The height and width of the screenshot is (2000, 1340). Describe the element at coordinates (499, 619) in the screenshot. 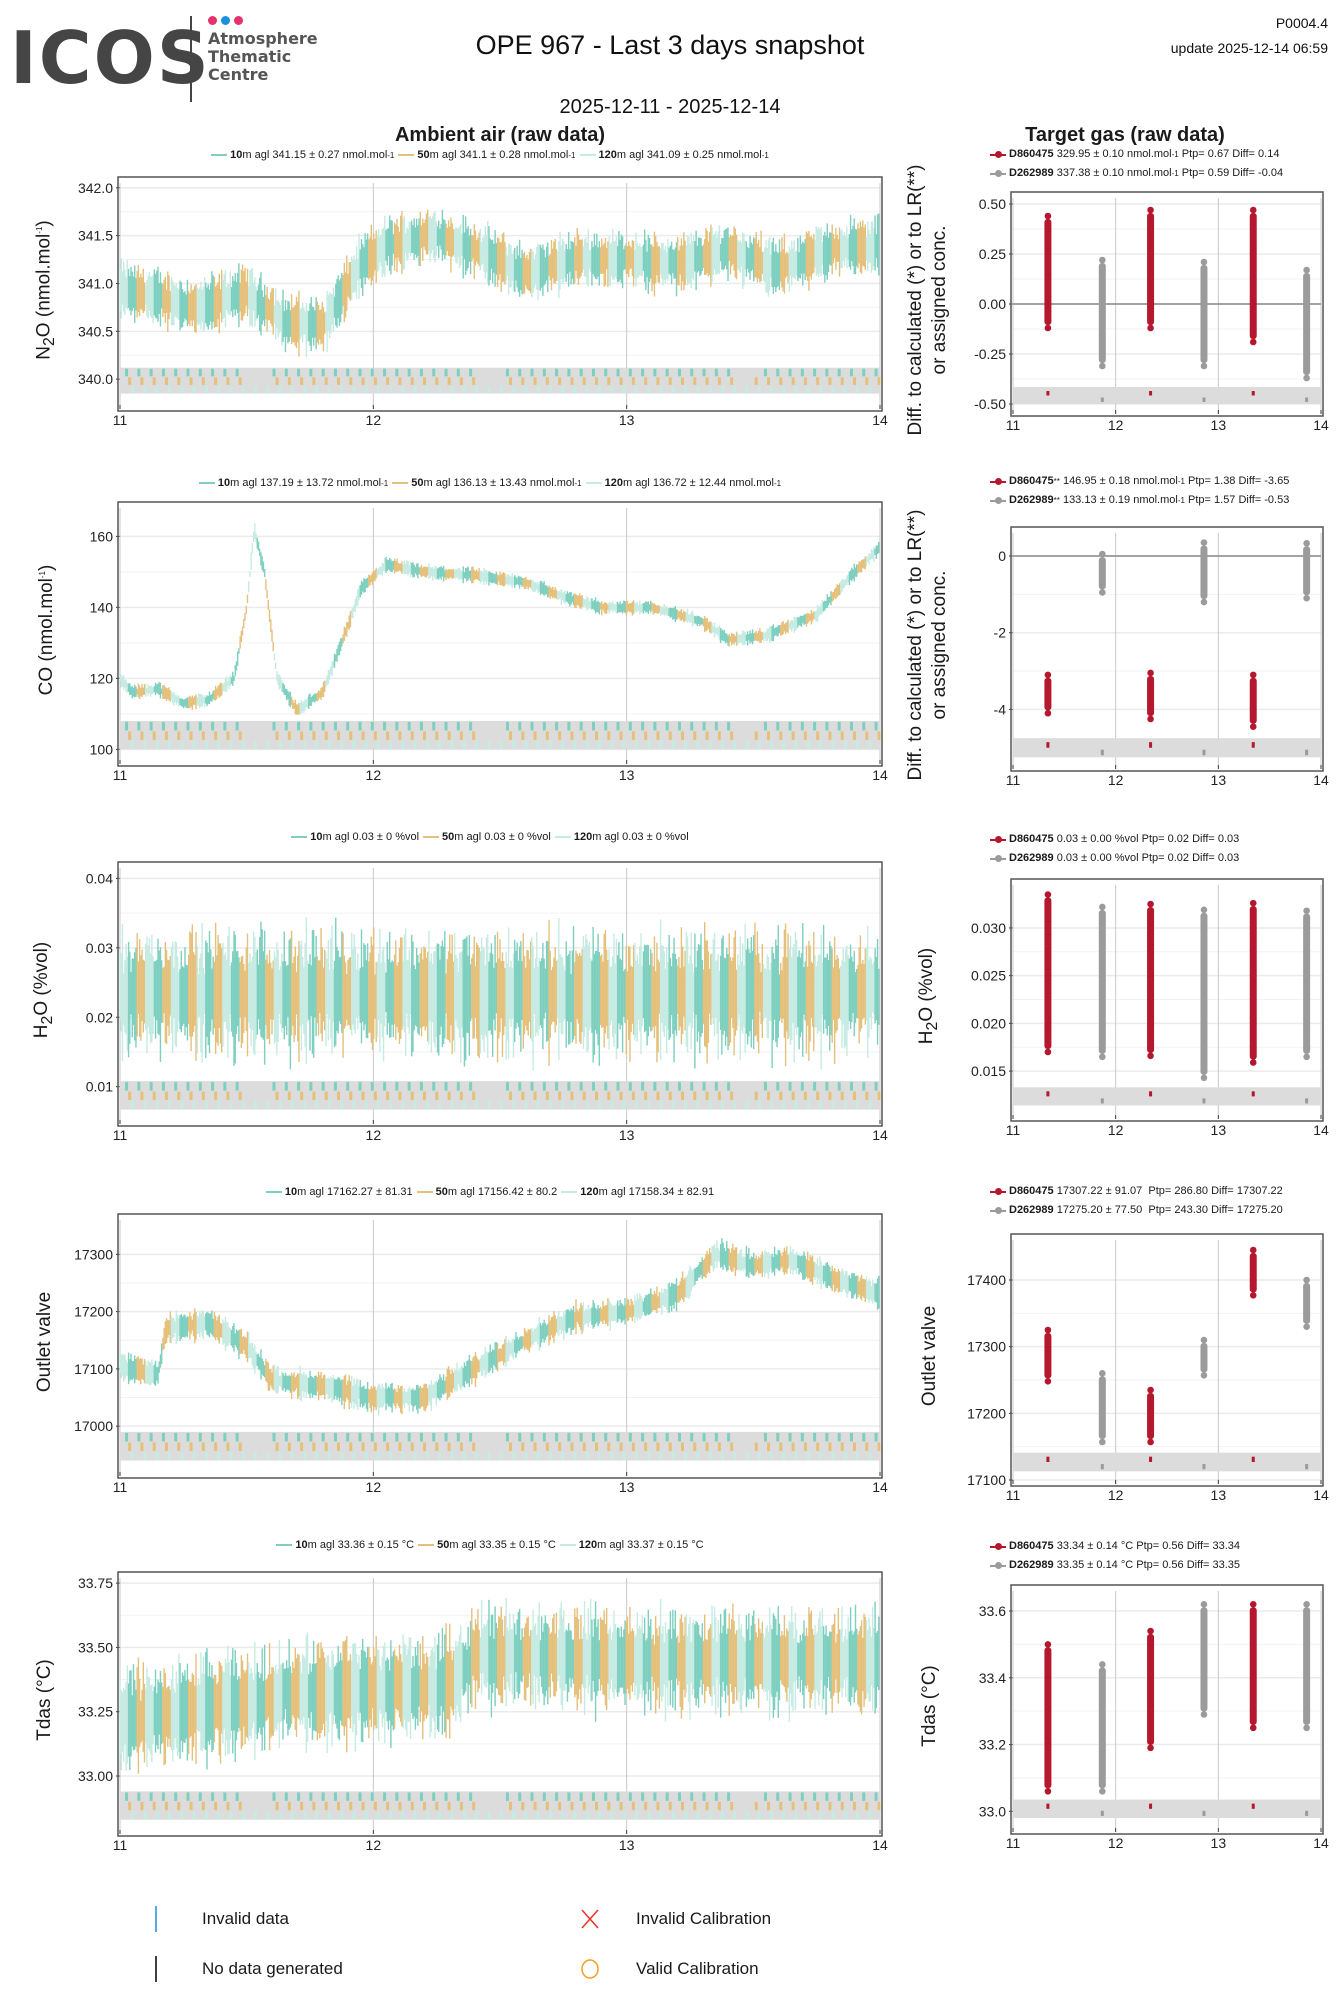

I see `co-ambient-series` at that location.